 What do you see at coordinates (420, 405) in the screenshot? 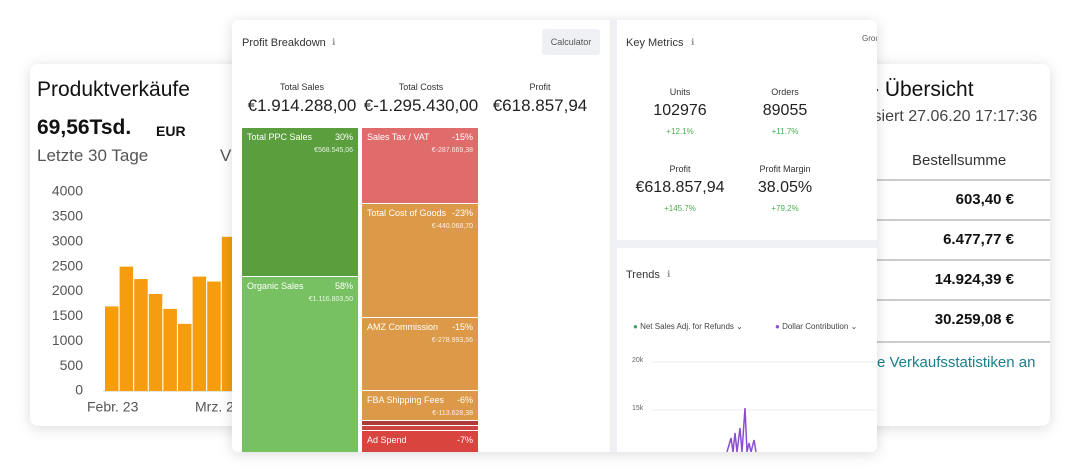
I see `tile: FBA Shipping Fees -6% €-113.628,38` at bounding box center [420, 405].